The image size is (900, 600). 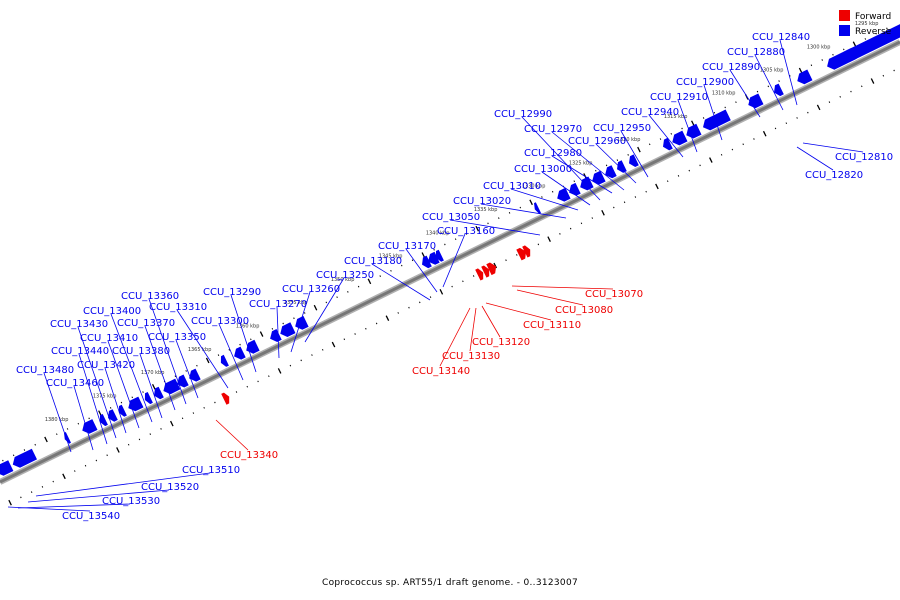 What do you see at coordinates (153, 373) in the screenshot?
I see `kbp-label: 1370 kbp` at bounding box center [153, 373].